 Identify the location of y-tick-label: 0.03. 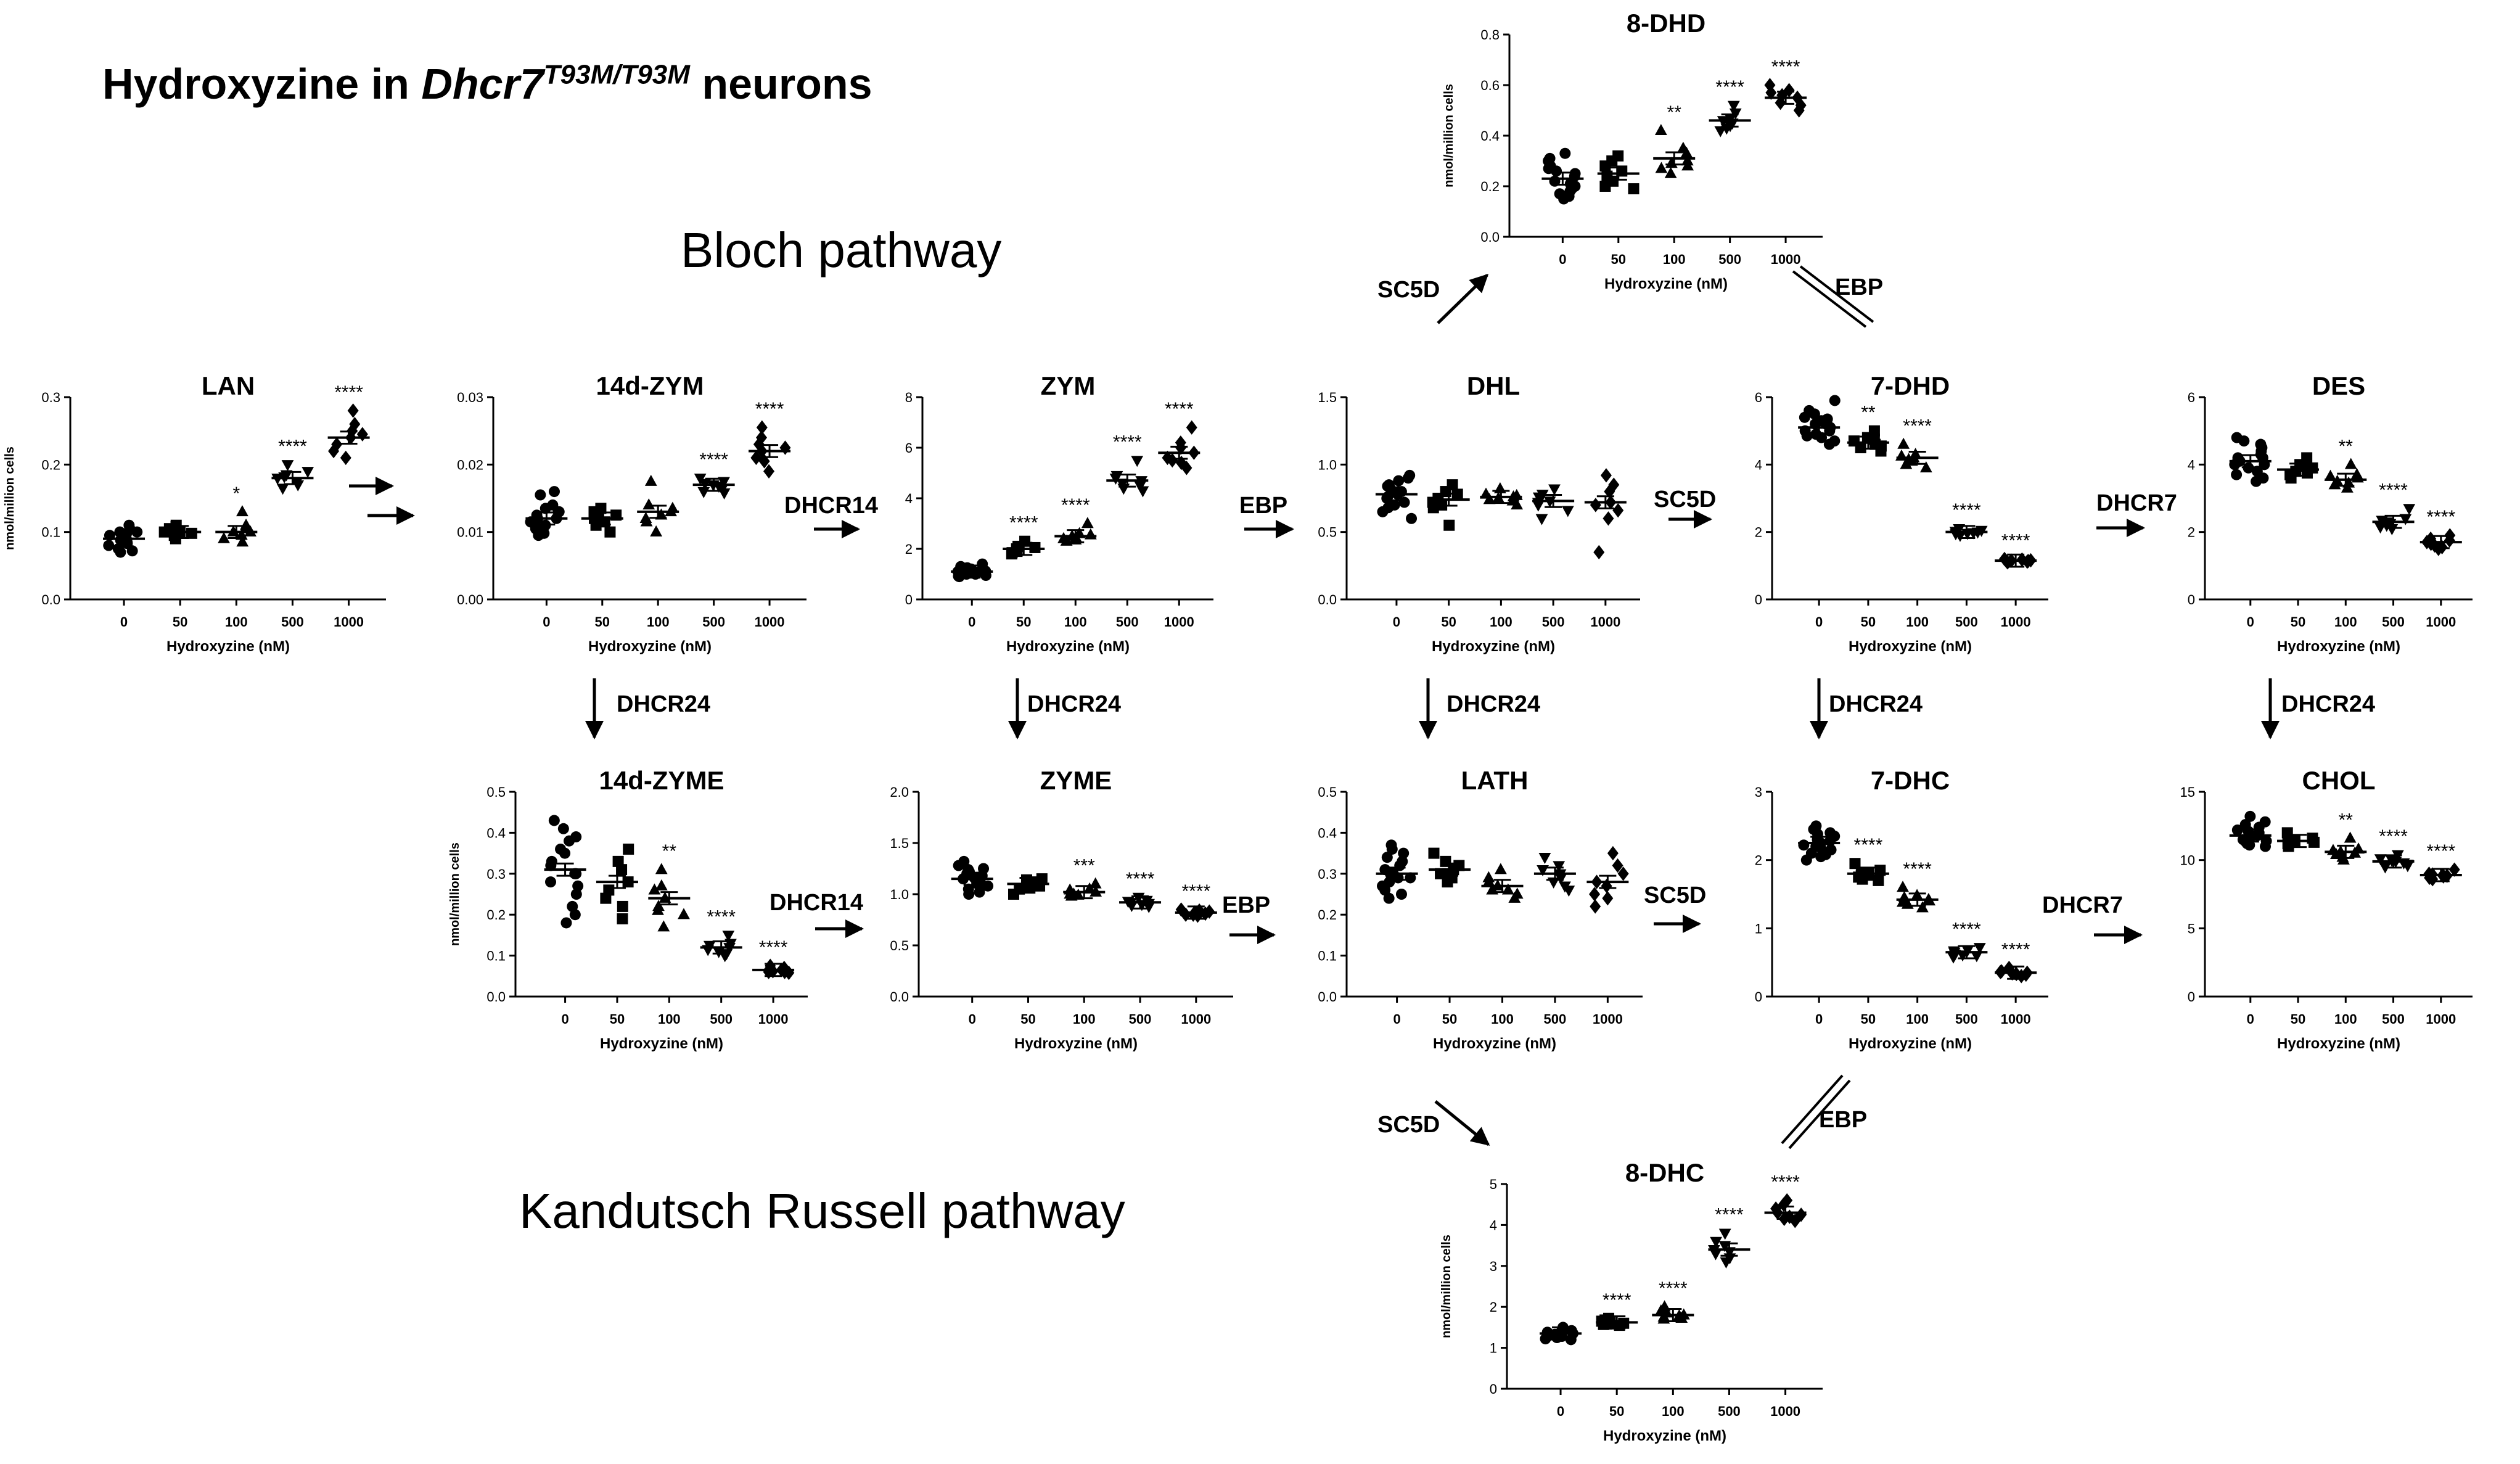
(470, 397).